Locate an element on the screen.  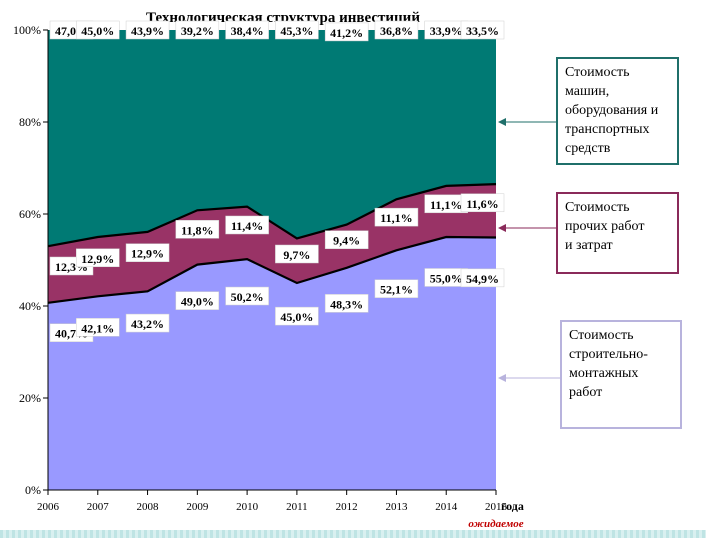
decorative-strip is located at coordinates (353, 534).